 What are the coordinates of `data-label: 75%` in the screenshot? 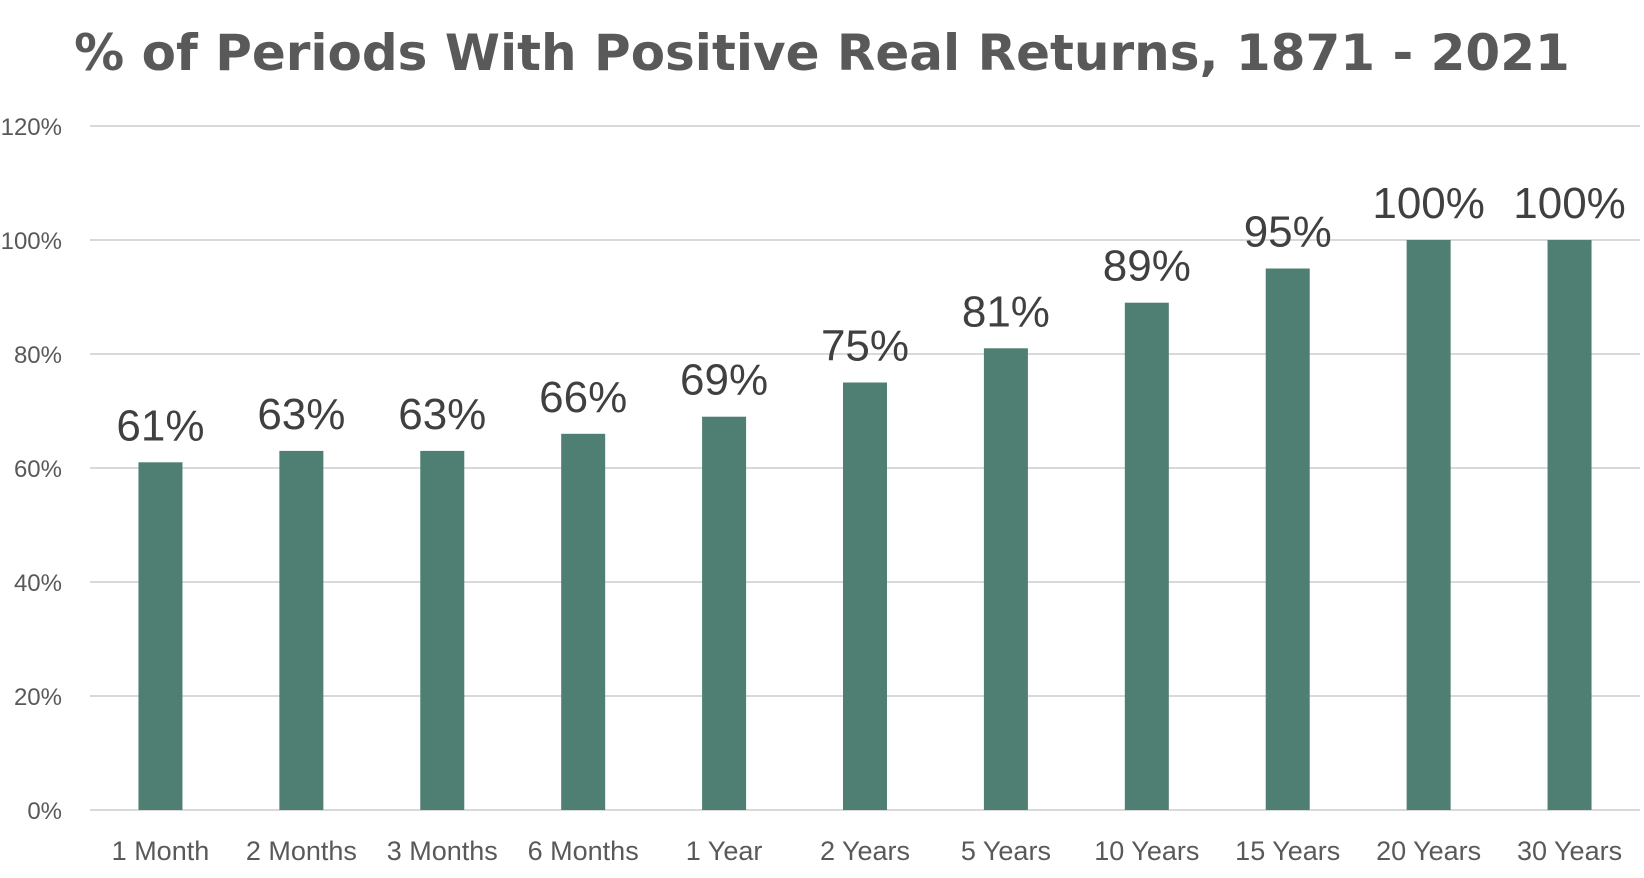 It's located at (865, 346).